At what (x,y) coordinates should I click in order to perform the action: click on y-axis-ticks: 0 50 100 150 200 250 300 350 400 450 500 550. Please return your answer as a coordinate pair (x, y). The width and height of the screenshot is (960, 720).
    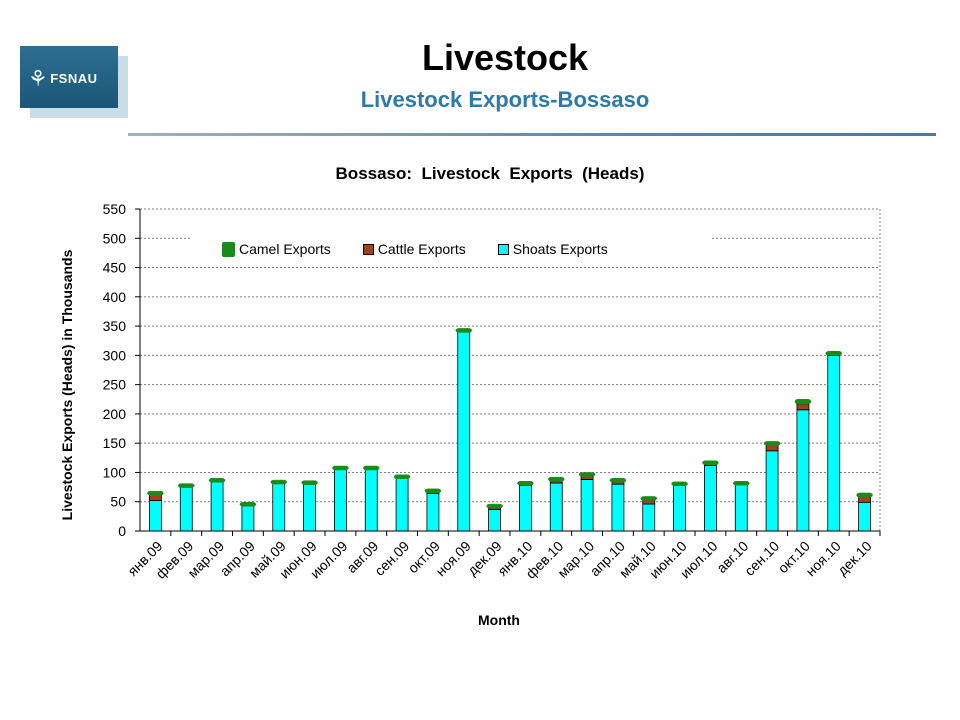
    Looking at the image, I should click on (121, 370).